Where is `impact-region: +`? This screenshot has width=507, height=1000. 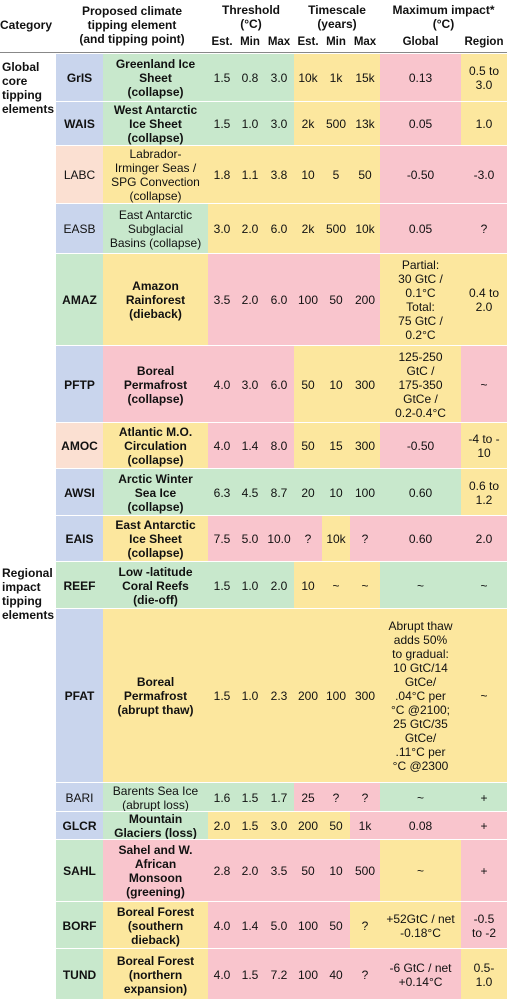
impact-region: + is located at coordinates (484, 826).